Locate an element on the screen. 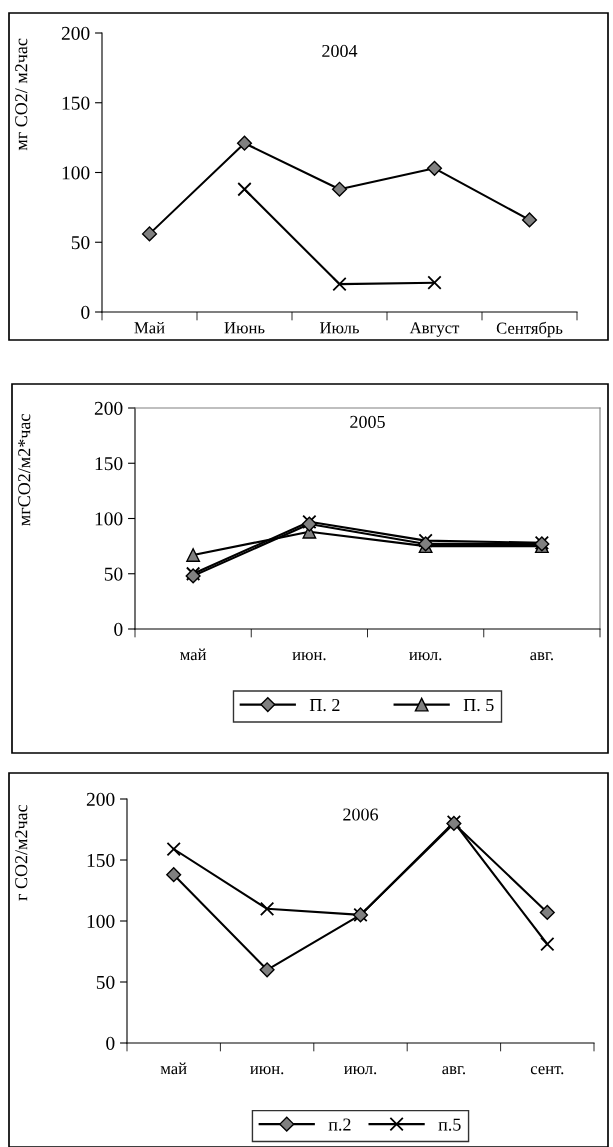 Image resolution: width=613 pixels, height=1147 pixels. x-tick-label: Июнь is located at coordinates (244, 328).